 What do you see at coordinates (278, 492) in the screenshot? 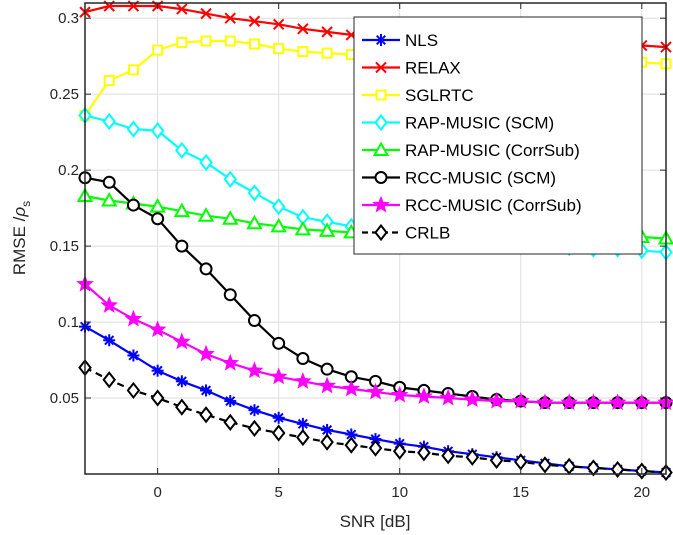
I see `x-tick-label: 5` at bounding box center [278, 492].